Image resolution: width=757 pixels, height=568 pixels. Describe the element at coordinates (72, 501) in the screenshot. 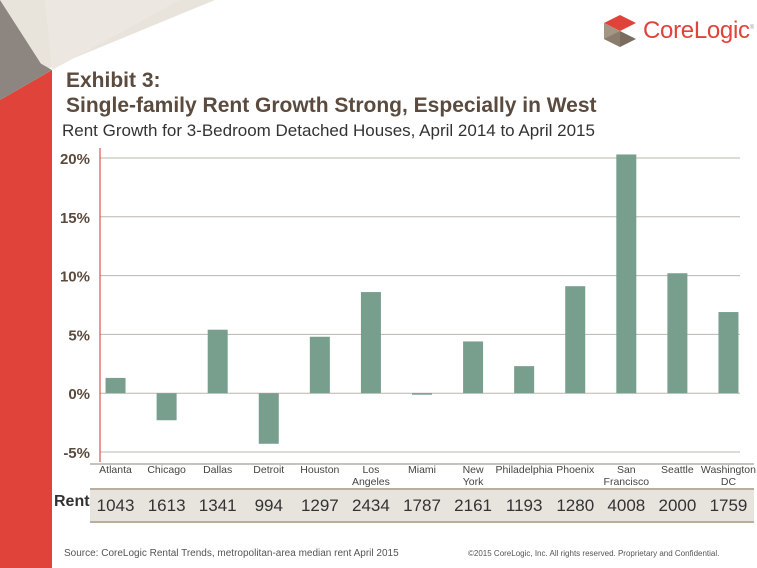

I see `rent-row-label: Rent` at that location.